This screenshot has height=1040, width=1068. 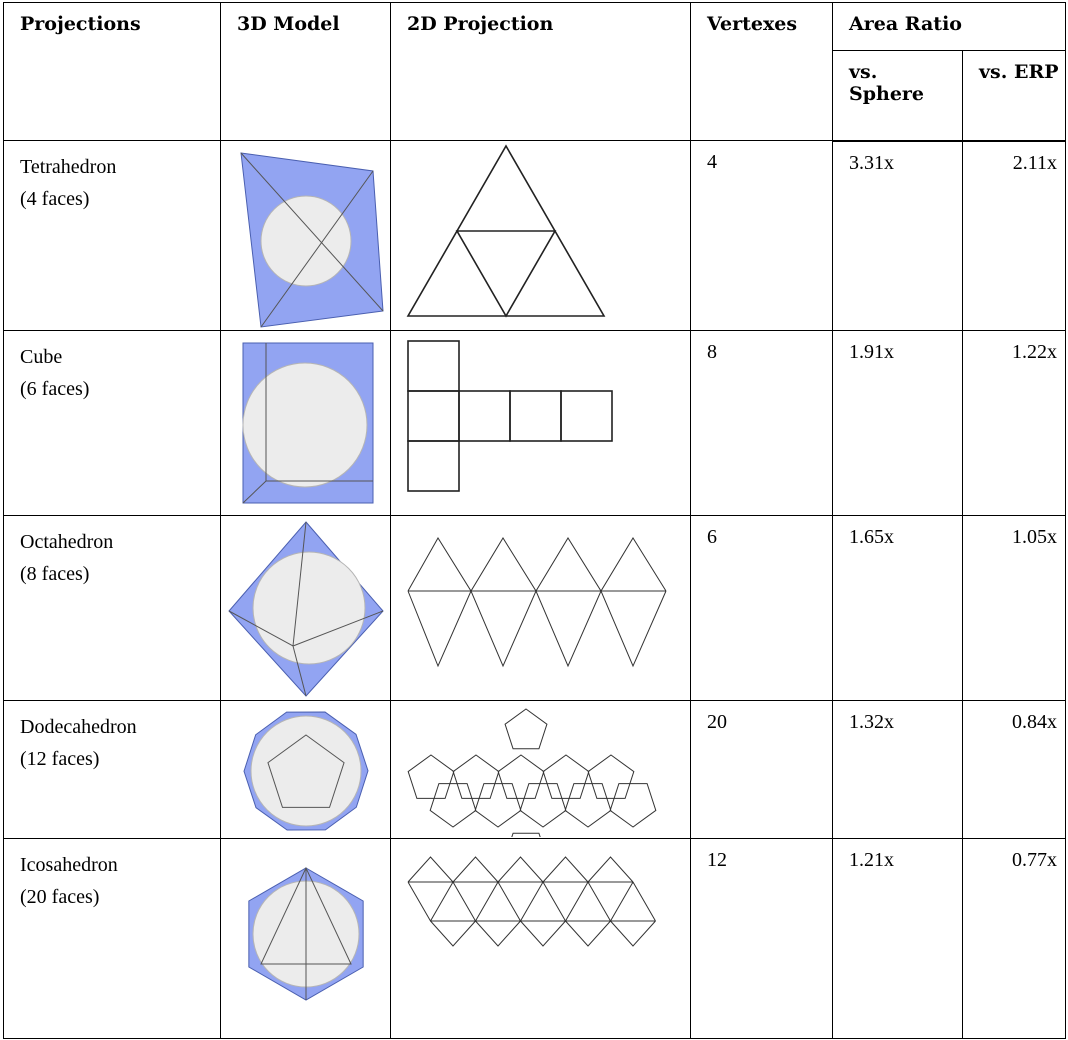 What do you see at coordinates (897, 423) in the screenshot?
I see `ratio-sphere: 1.91x` at bounding box center [897, 423].